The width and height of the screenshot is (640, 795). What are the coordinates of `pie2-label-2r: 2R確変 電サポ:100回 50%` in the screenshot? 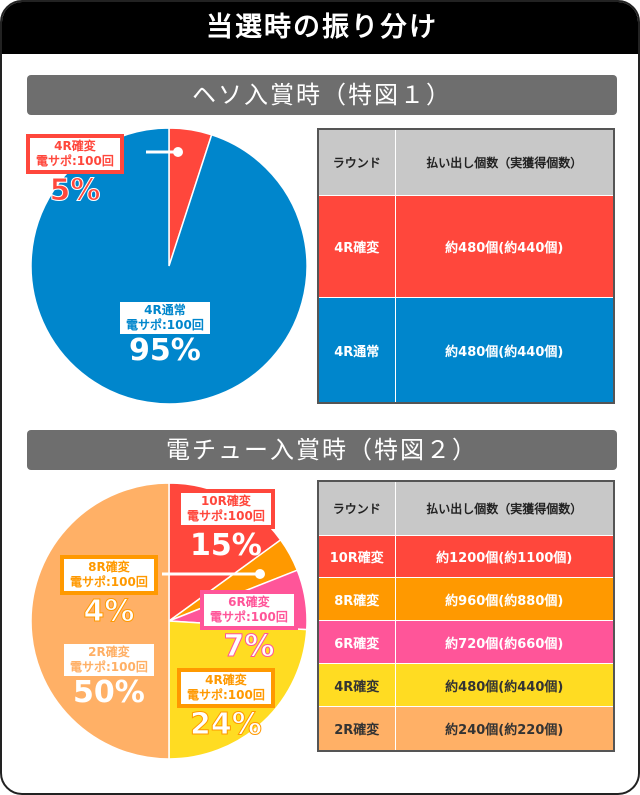 It's located at (109, 677).